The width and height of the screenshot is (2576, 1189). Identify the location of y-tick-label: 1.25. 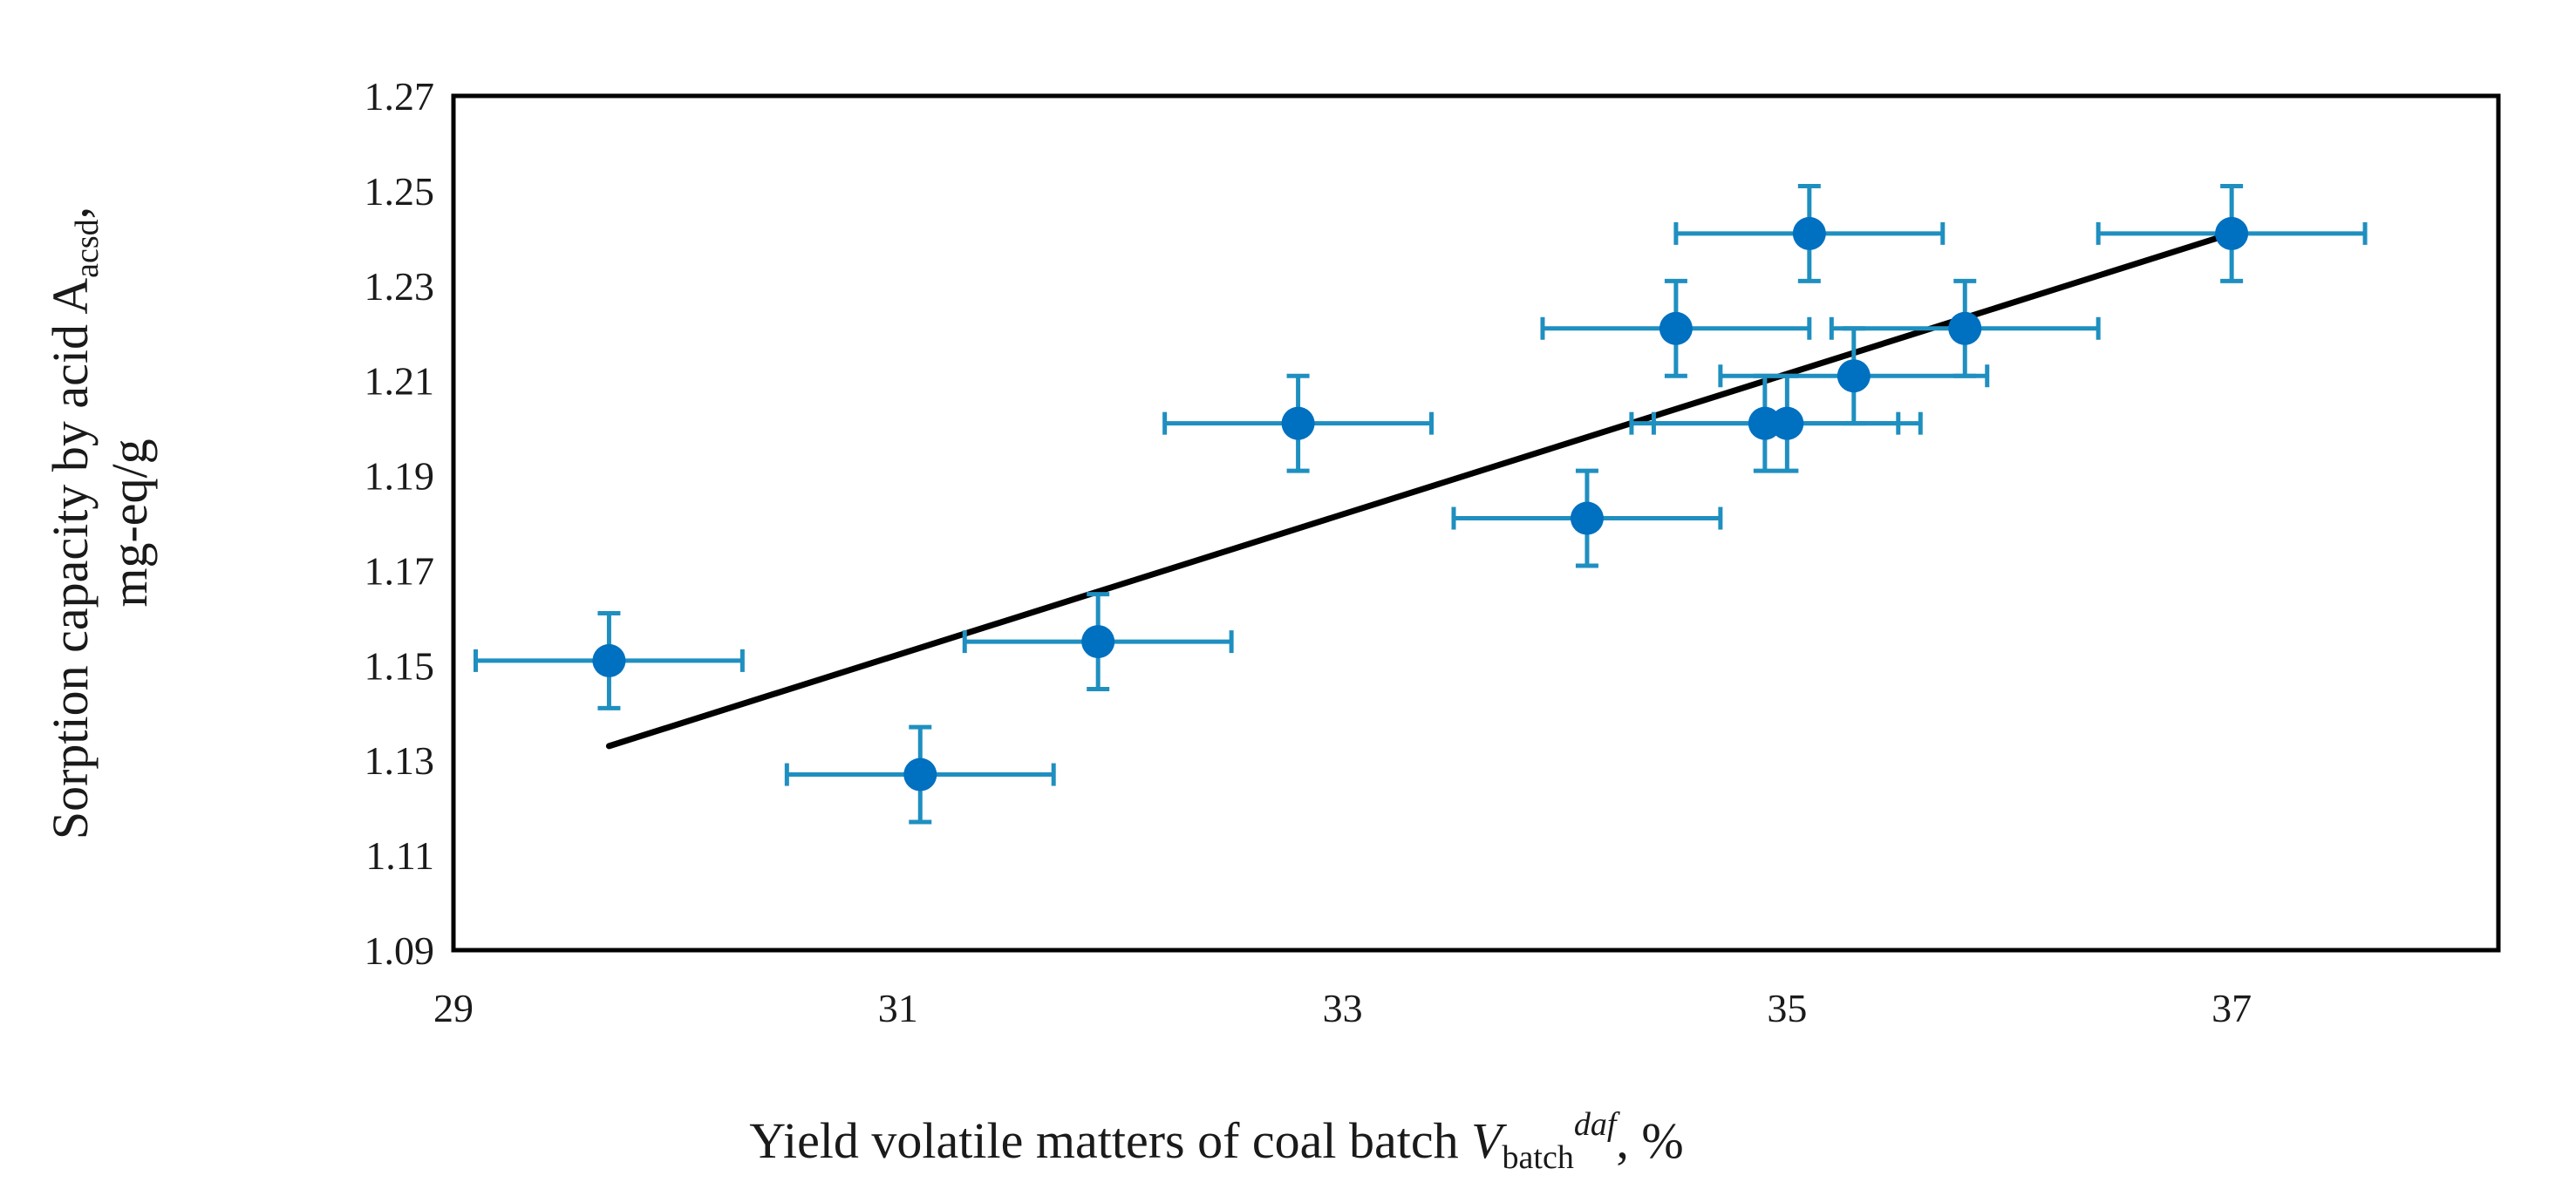
(400, 191).